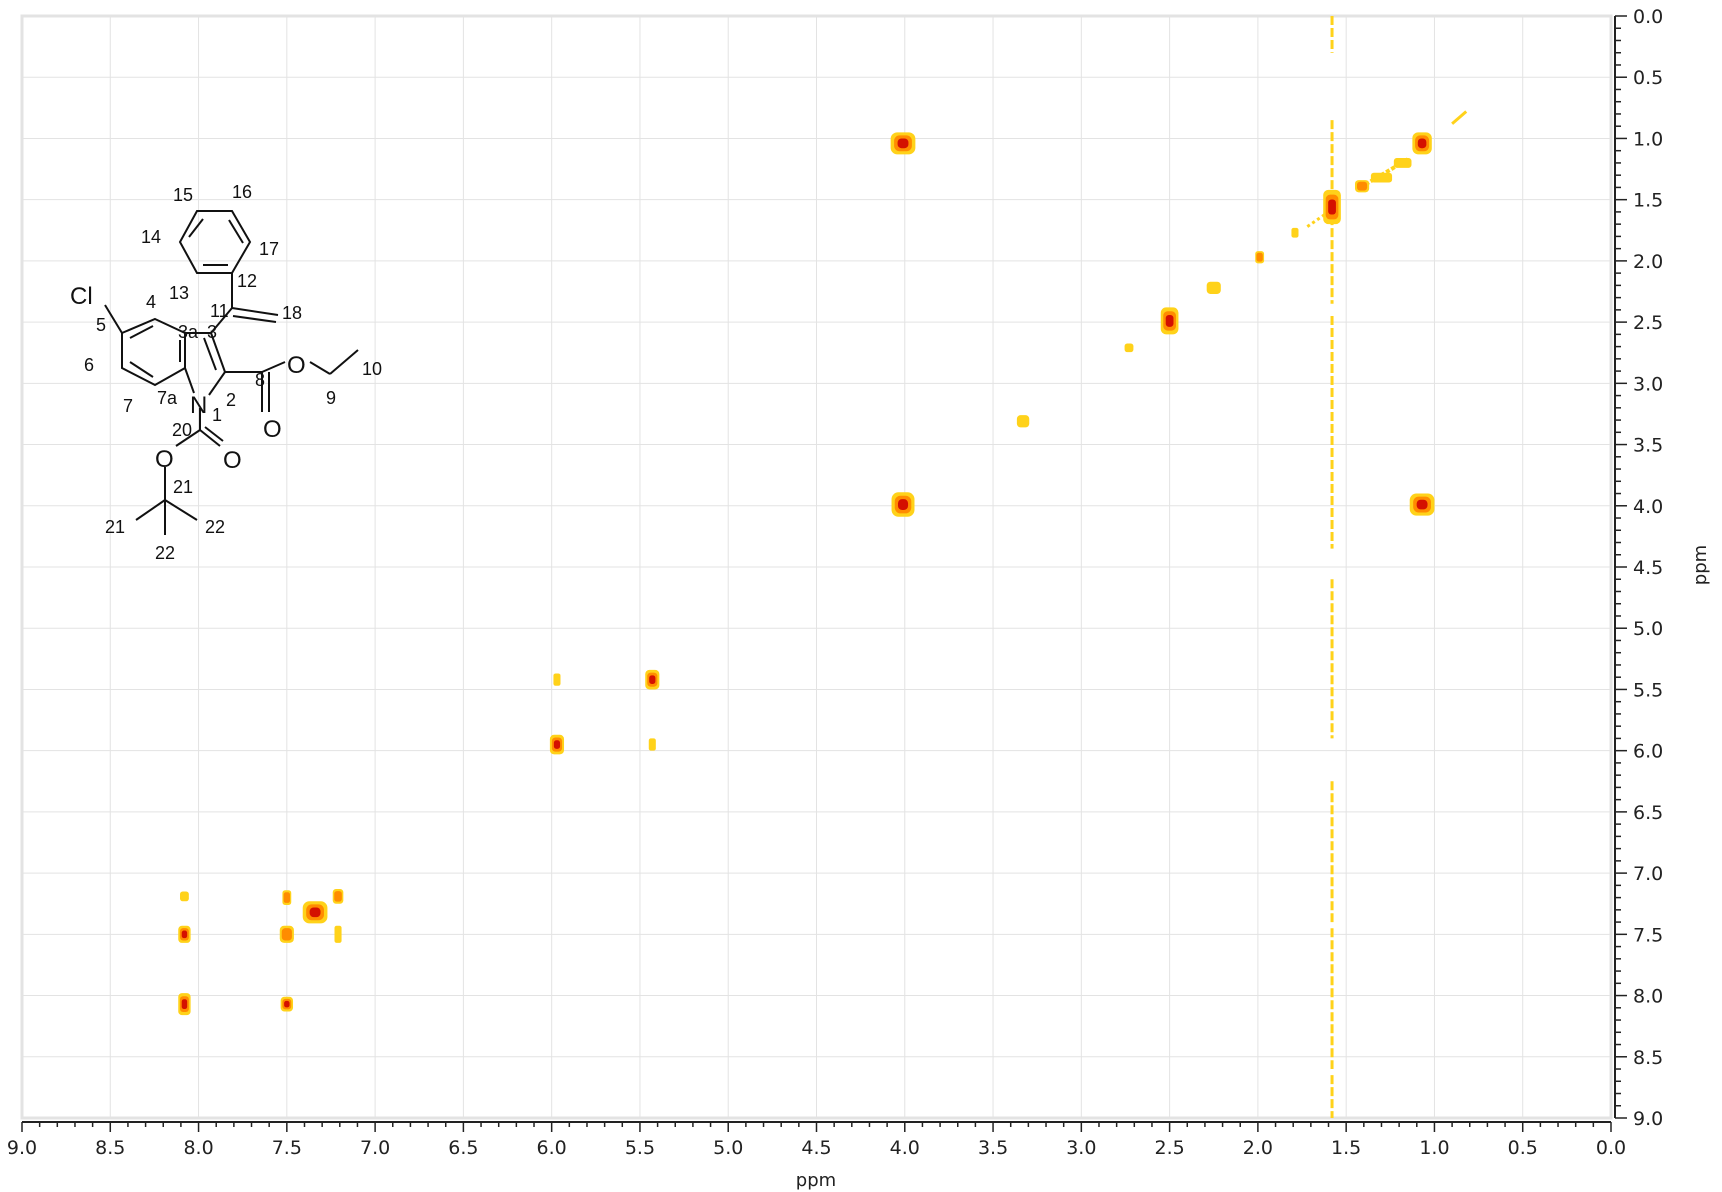  I want to click on locant-13: 13, so click(179, 293).